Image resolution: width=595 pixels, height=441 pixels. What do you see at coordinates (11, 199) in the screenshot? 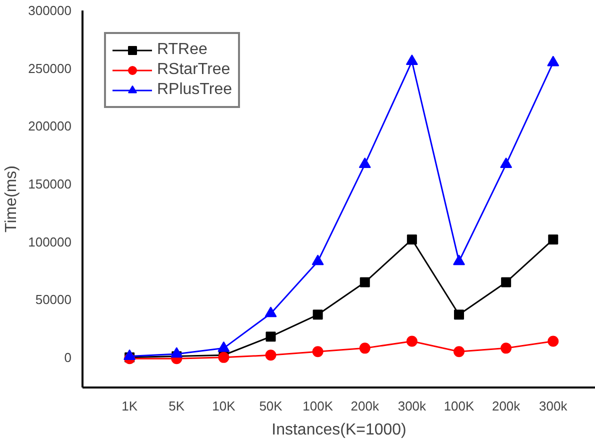
I see `y-axis-title: Time(ms)` at bounding box center [11, 199].